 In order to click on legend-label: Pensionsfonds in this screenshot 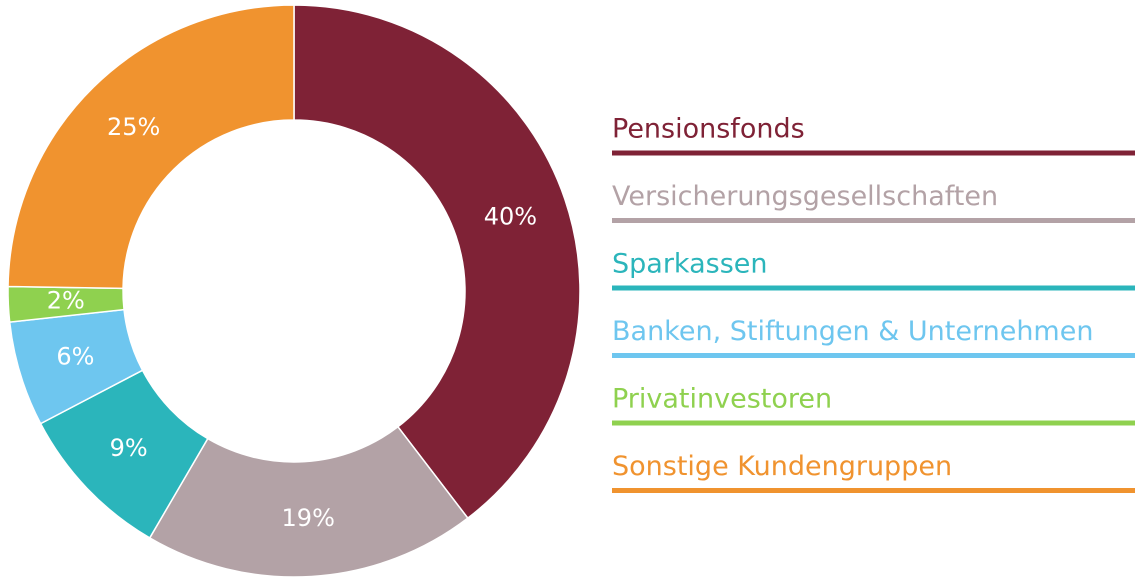, I will do `click(708, 129)`.